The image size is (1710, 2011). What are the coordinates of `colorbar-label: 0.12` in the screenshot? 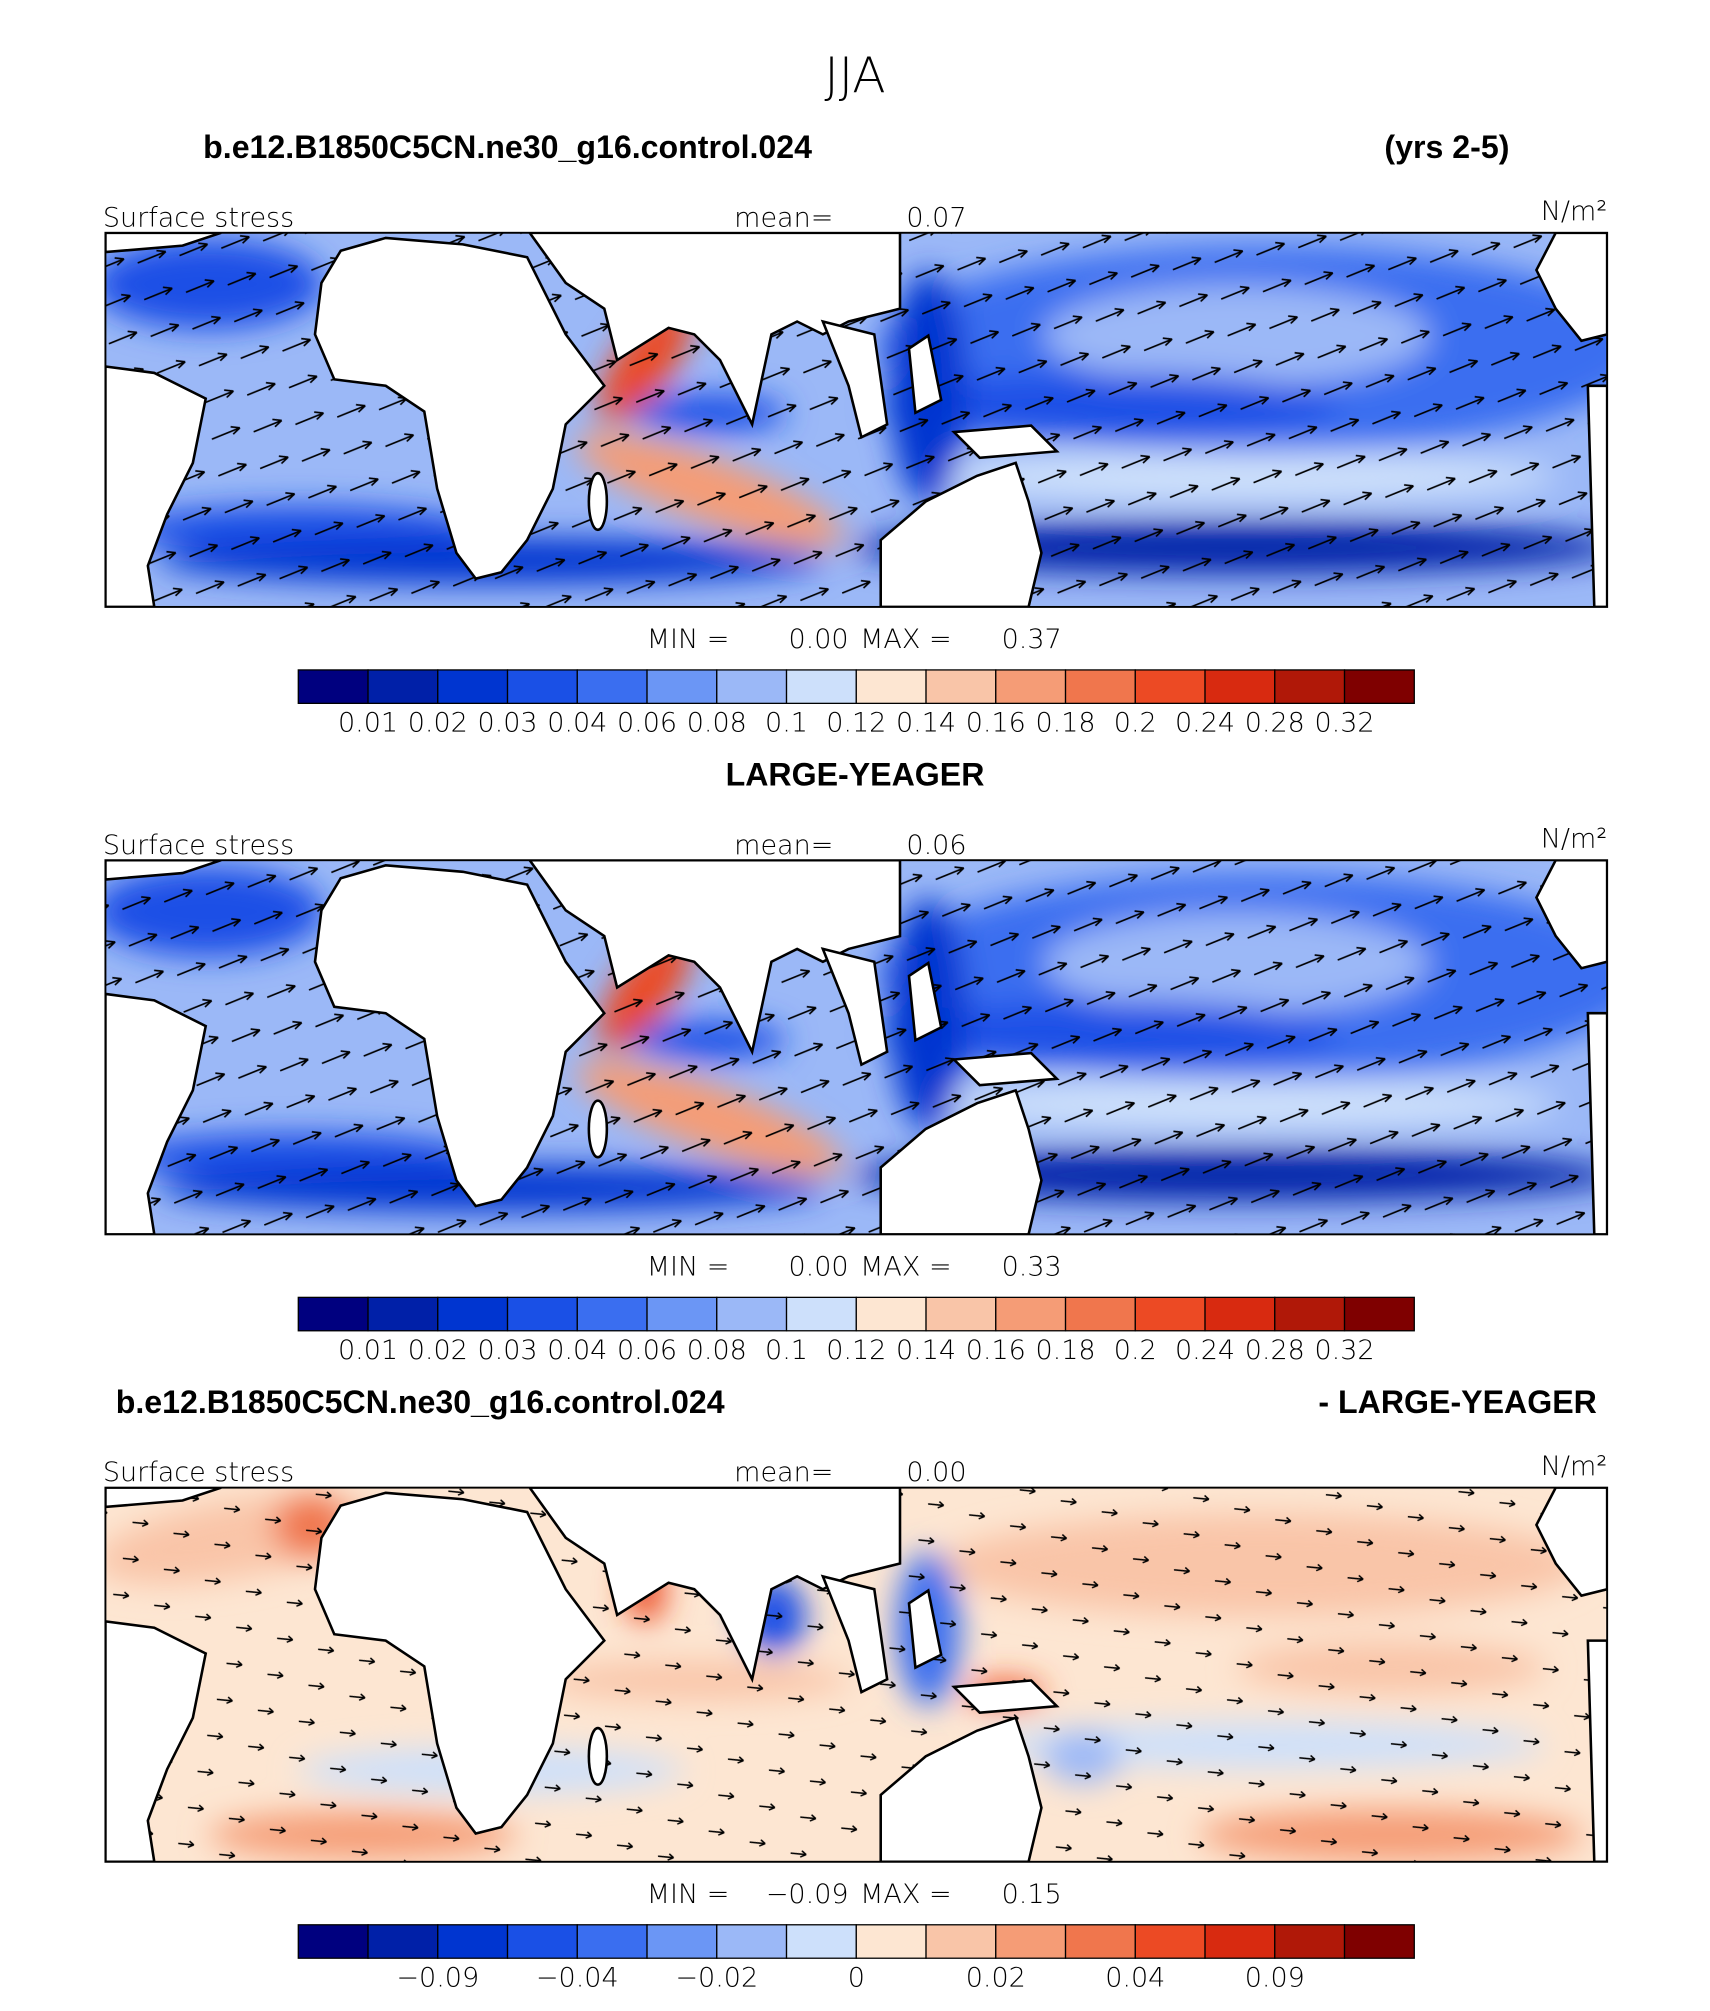 It's located at (856, 1350).